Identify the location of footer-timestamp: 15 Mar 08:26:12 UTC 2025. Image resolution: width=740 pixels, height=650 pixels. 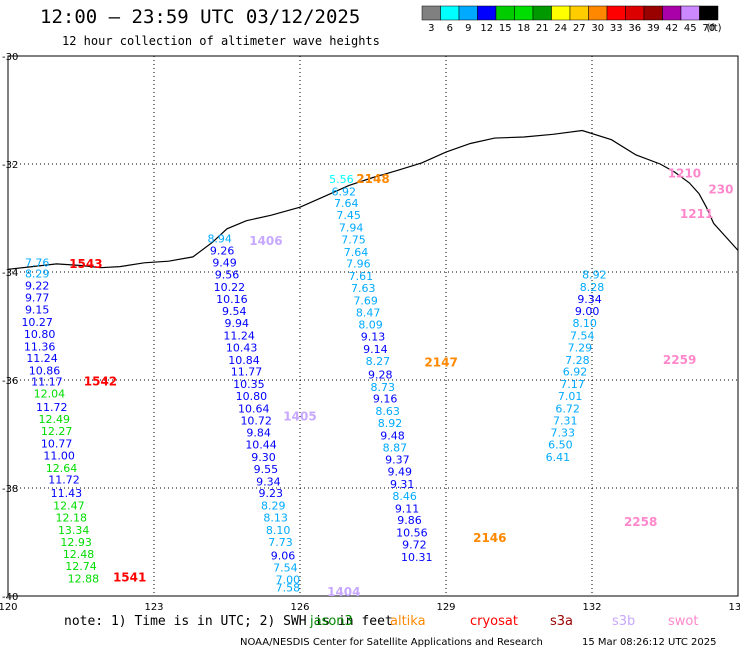
(649, 642).